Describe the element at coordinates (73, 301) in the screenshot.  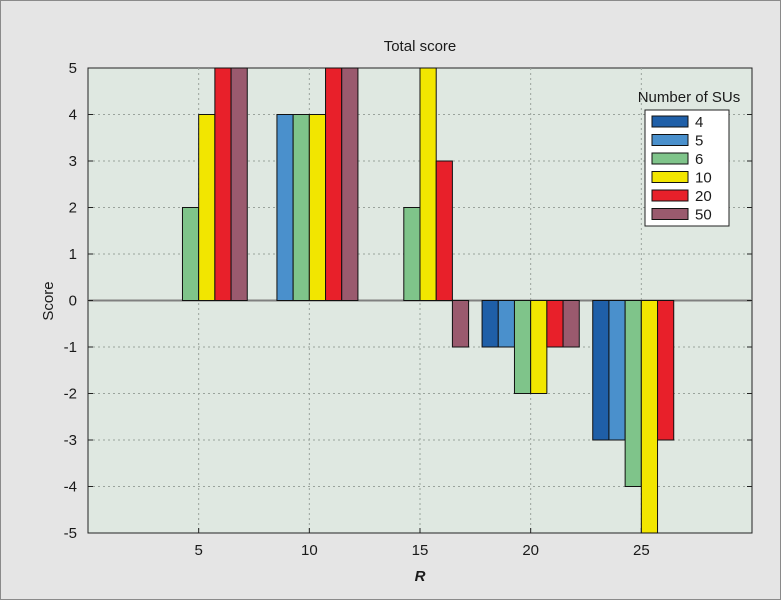
I see `y-tick-label: 0` at that location.